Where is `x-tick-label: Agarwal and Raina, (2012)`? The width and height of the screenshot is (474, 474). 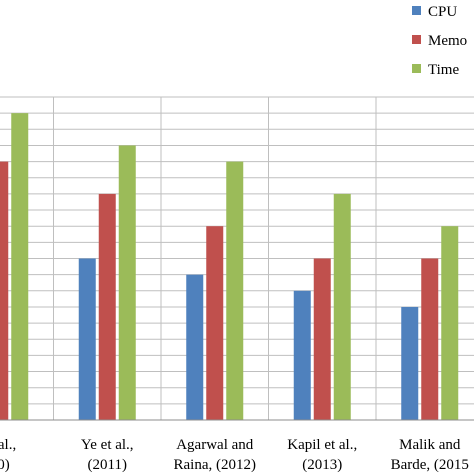
x-tick-label: Agarwal and Raina, (2012) is located at coordinates (215, 455).